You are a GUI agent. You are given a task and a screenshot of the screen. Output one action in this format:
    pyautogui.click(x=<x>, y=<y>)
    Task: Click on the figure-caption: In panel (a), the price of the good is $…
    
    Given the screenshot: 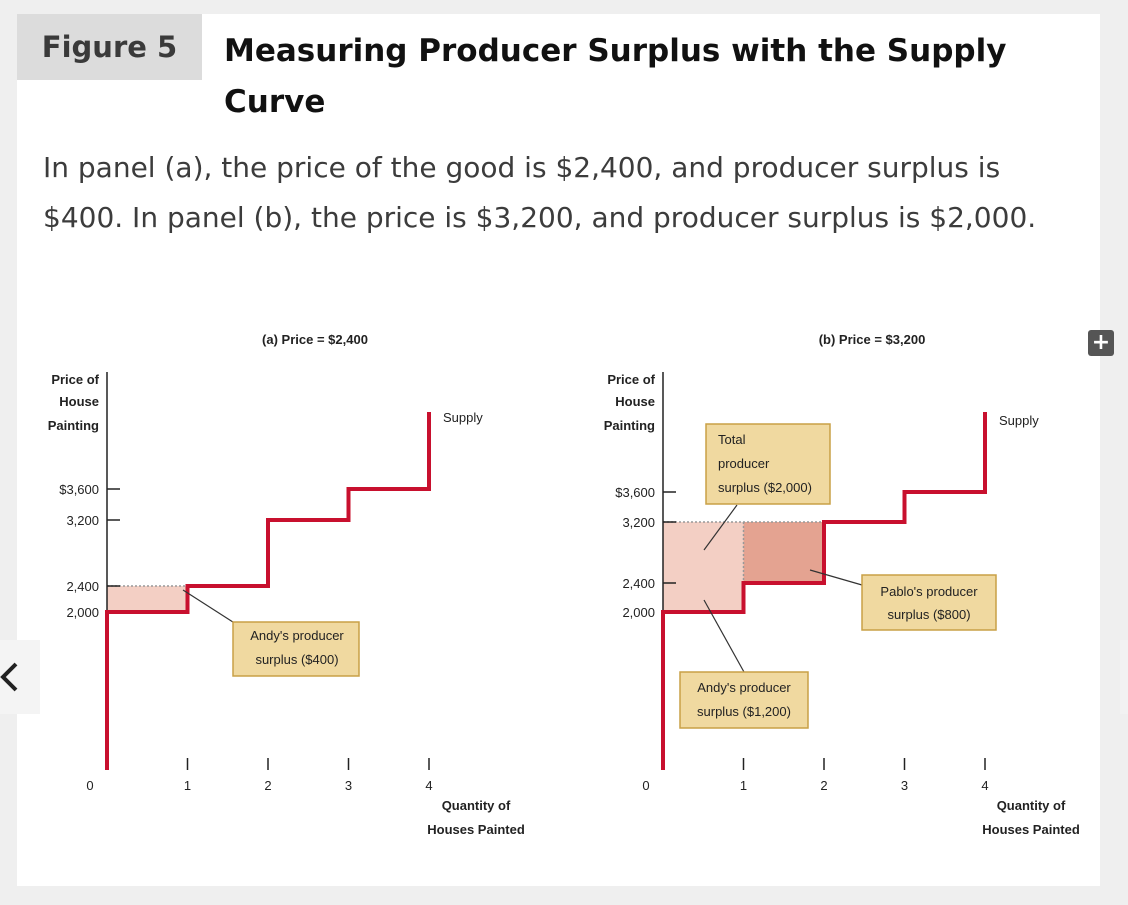 What is the action you would take?
    pyautogui.click(x=540, y=192)
    